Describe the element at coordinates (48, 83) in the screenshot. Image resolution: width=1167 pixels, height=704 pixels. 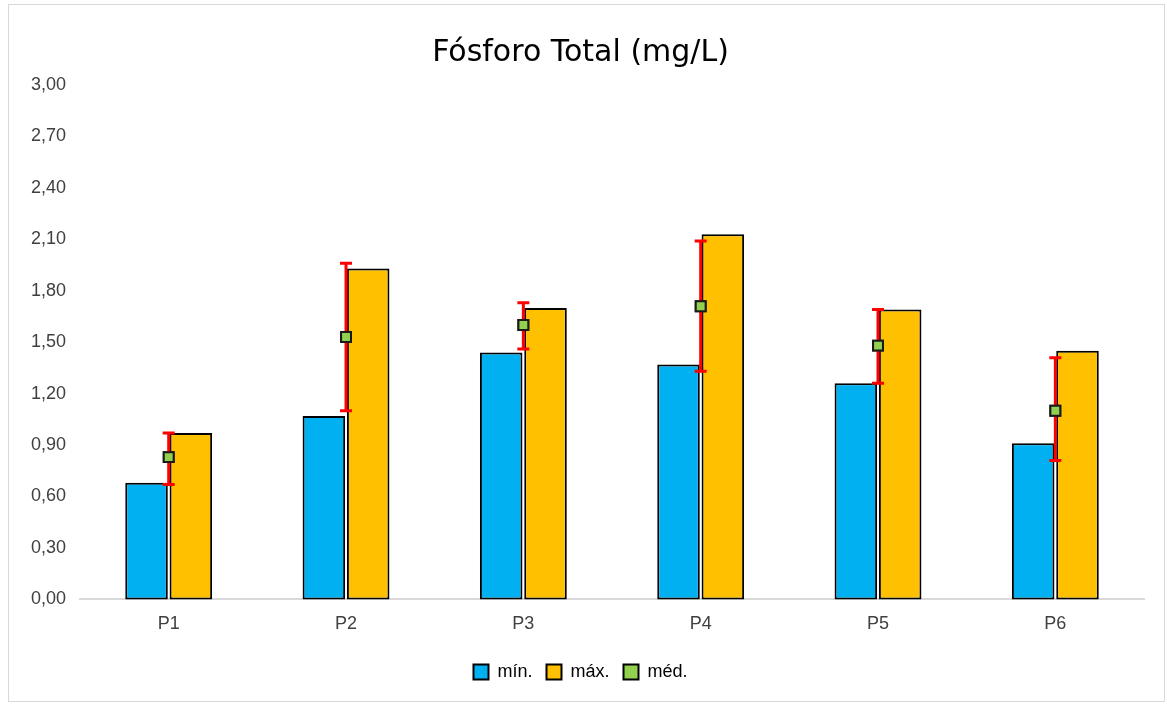
I see `y-tick-label: 3,00` at that location.